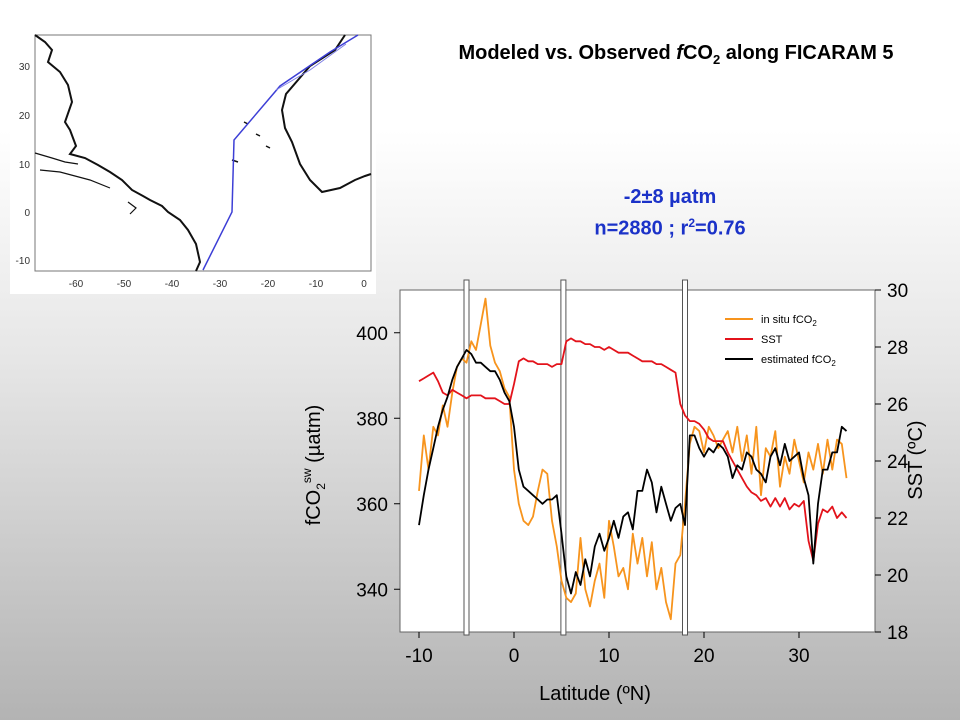  I want to click on inset-map: 30 20 10 0 -10 -60 -50 -40 -30 -20 -10 0, so click(193, 162).